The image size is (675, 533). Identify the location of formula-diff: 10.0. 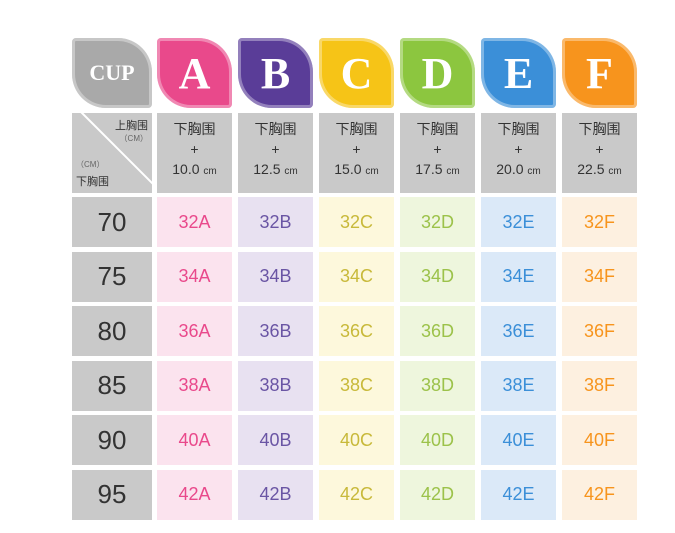
(186, 169).